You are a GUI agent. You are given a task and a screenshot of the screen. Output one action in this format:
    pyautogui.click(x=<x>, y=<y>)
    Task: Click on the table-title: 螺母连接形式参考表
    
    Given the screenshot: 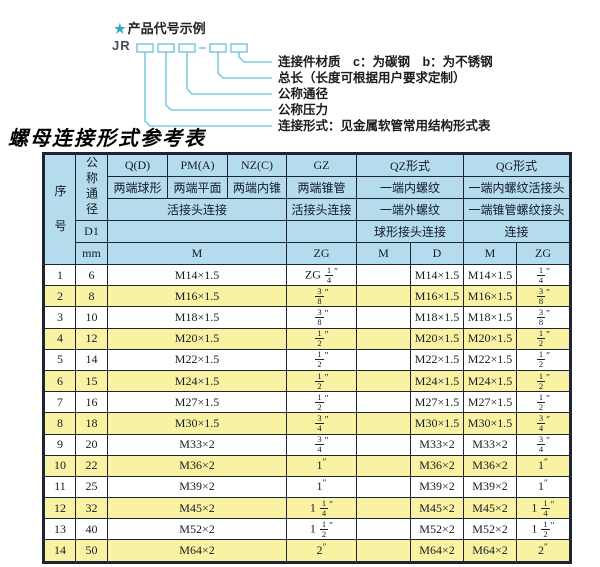 What is the action you would take?
    pyautogui.click(x=107, y=139)
    